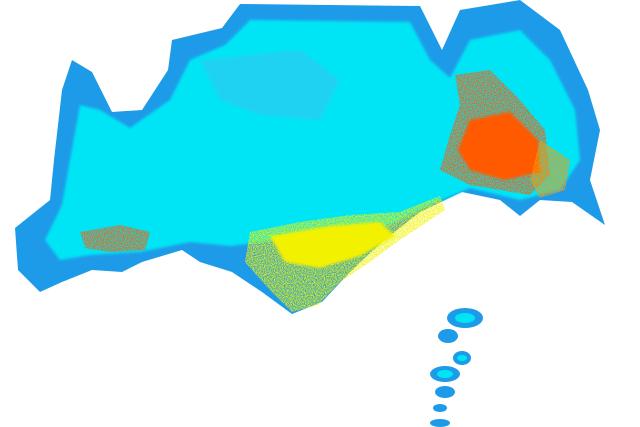 The image size is (640, 427). Describe the element at coordinates (115, 238) in the screenshot. I see `western-orange-streak` at that location.